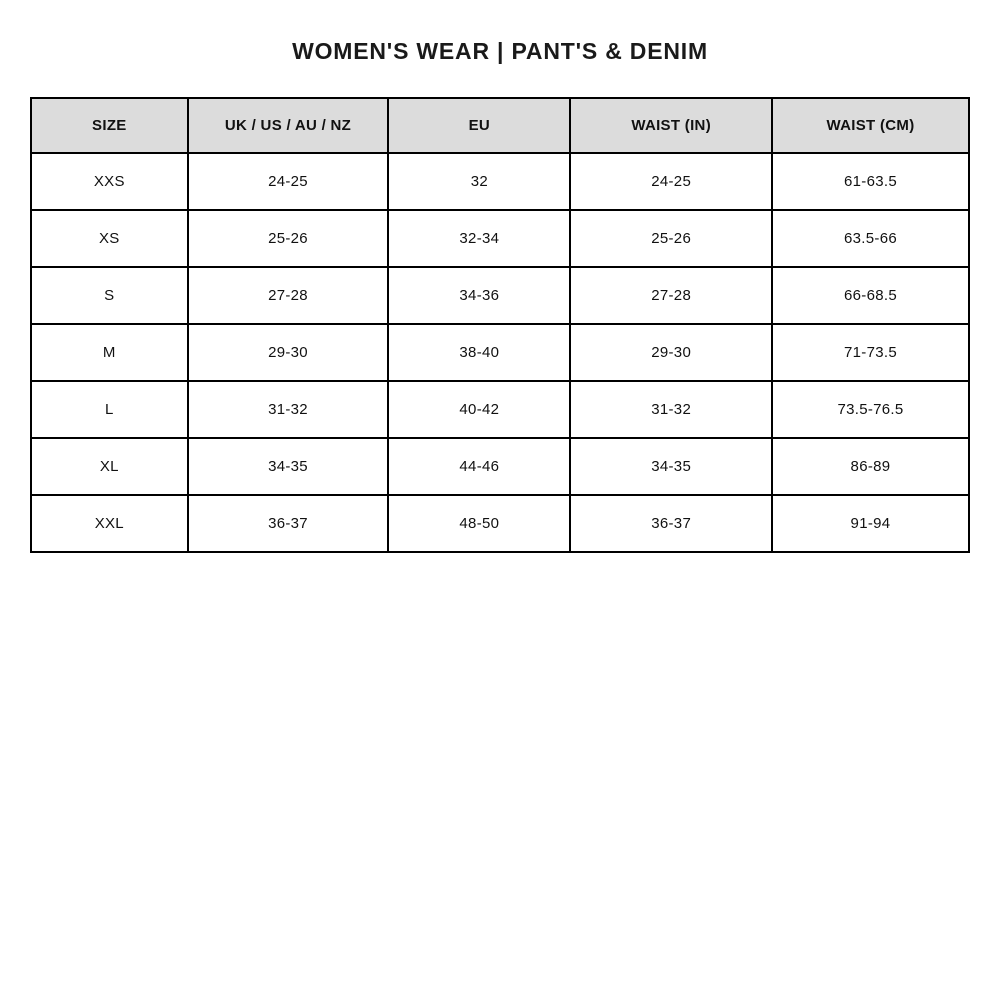 This screenshot has height=1000, width=1000. What do you see at coordinates (109, 409) in the screenshot?
I see `cell-size: L` at bounding box center [109, 409].